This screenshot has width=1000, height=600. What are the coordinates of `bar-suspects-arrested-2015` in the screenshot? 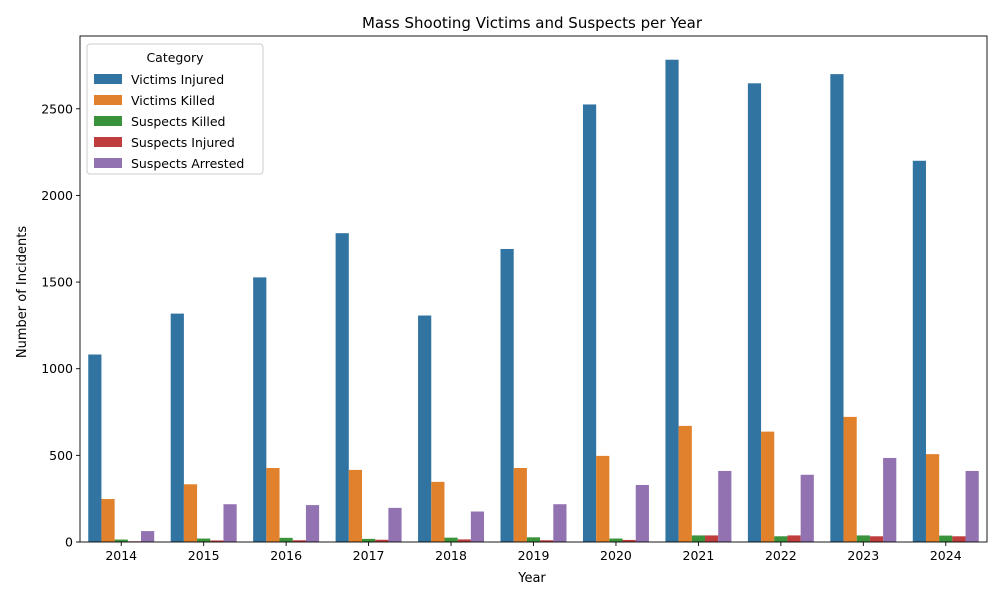 It's located at (230, 523).